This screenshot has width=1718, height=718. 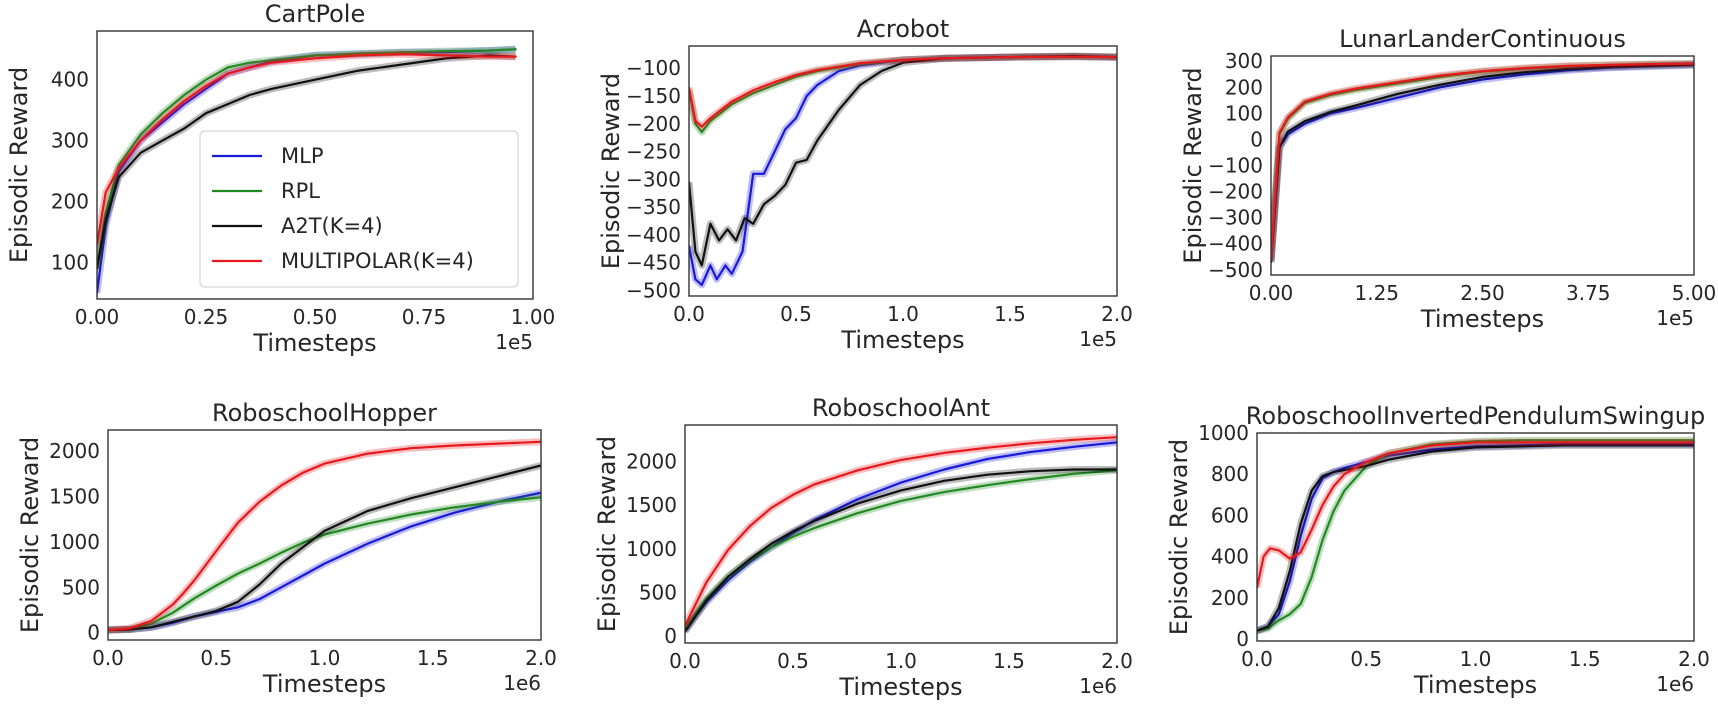 What do you see at coordinates (332, 226) in the screenshot?
I see `legend-entry-2: A2T(K=4)` at bounding box center [332, 226].